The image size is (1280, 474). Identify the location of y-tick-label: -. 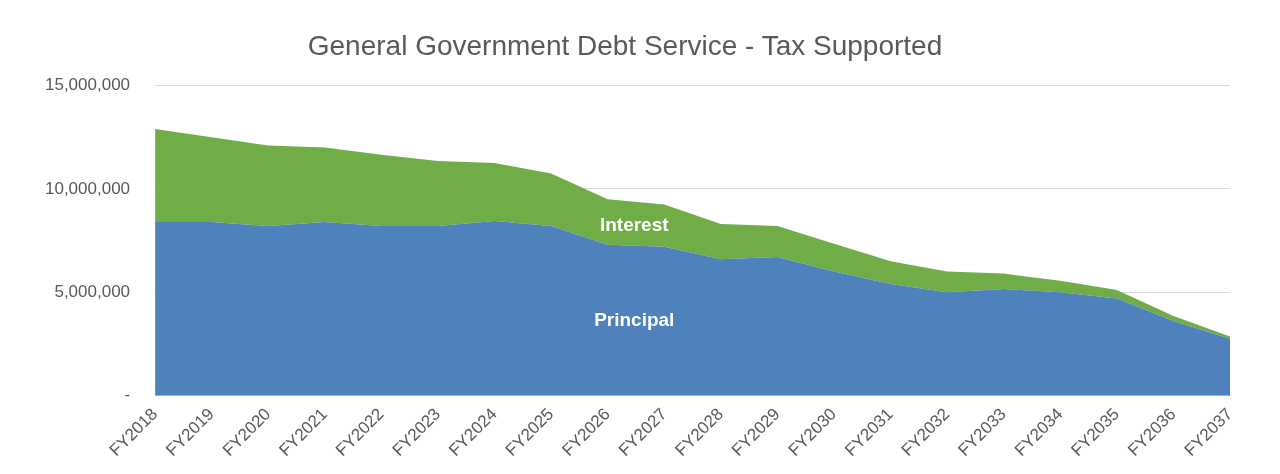
(127, 395).